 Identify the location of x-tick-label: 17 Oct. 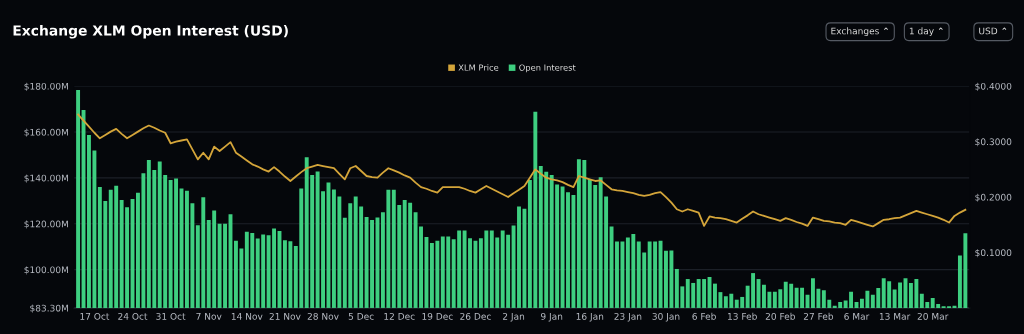
(95, 316).